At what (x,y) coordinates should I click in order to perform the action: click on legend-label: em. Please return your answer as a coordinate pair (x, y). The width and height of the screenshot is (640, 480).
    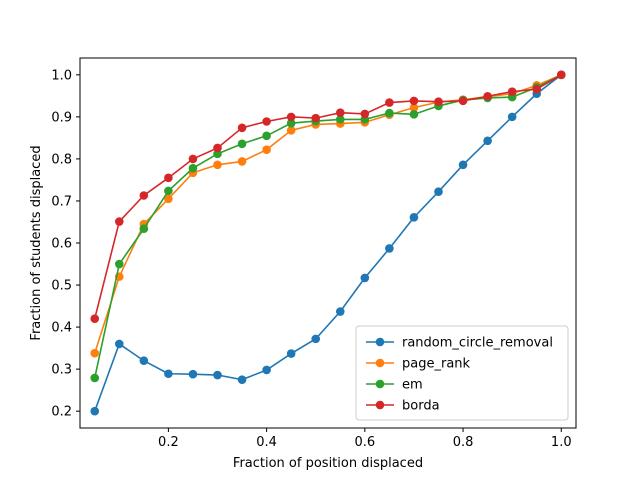
    Looking at the image, I should click on (412, 385).